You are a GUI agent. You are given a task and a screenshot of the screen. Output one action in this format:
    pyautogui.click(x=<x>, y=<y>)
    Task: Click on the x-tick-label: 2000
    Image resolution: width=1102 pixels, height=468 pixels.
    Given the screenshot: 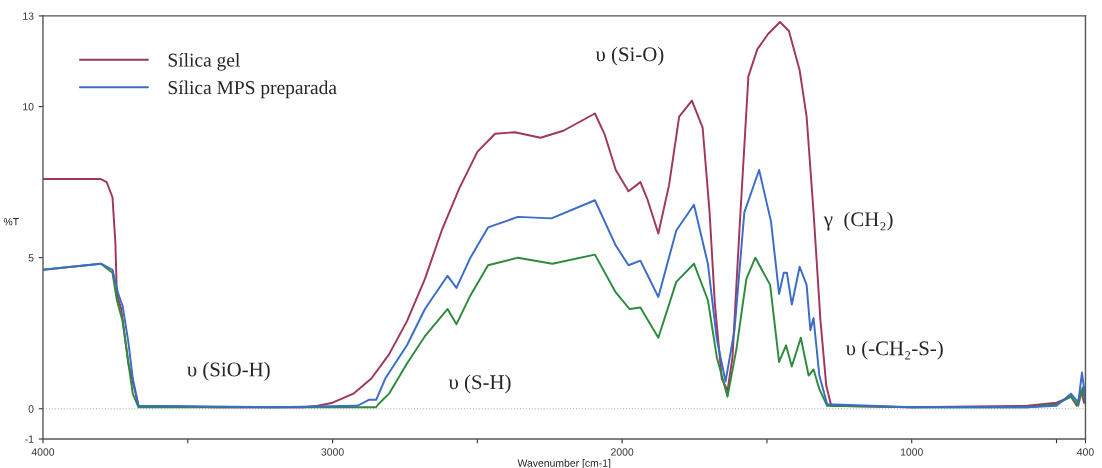 What is the action you would take?
    pyautogui.click(x=622, y=452)
    